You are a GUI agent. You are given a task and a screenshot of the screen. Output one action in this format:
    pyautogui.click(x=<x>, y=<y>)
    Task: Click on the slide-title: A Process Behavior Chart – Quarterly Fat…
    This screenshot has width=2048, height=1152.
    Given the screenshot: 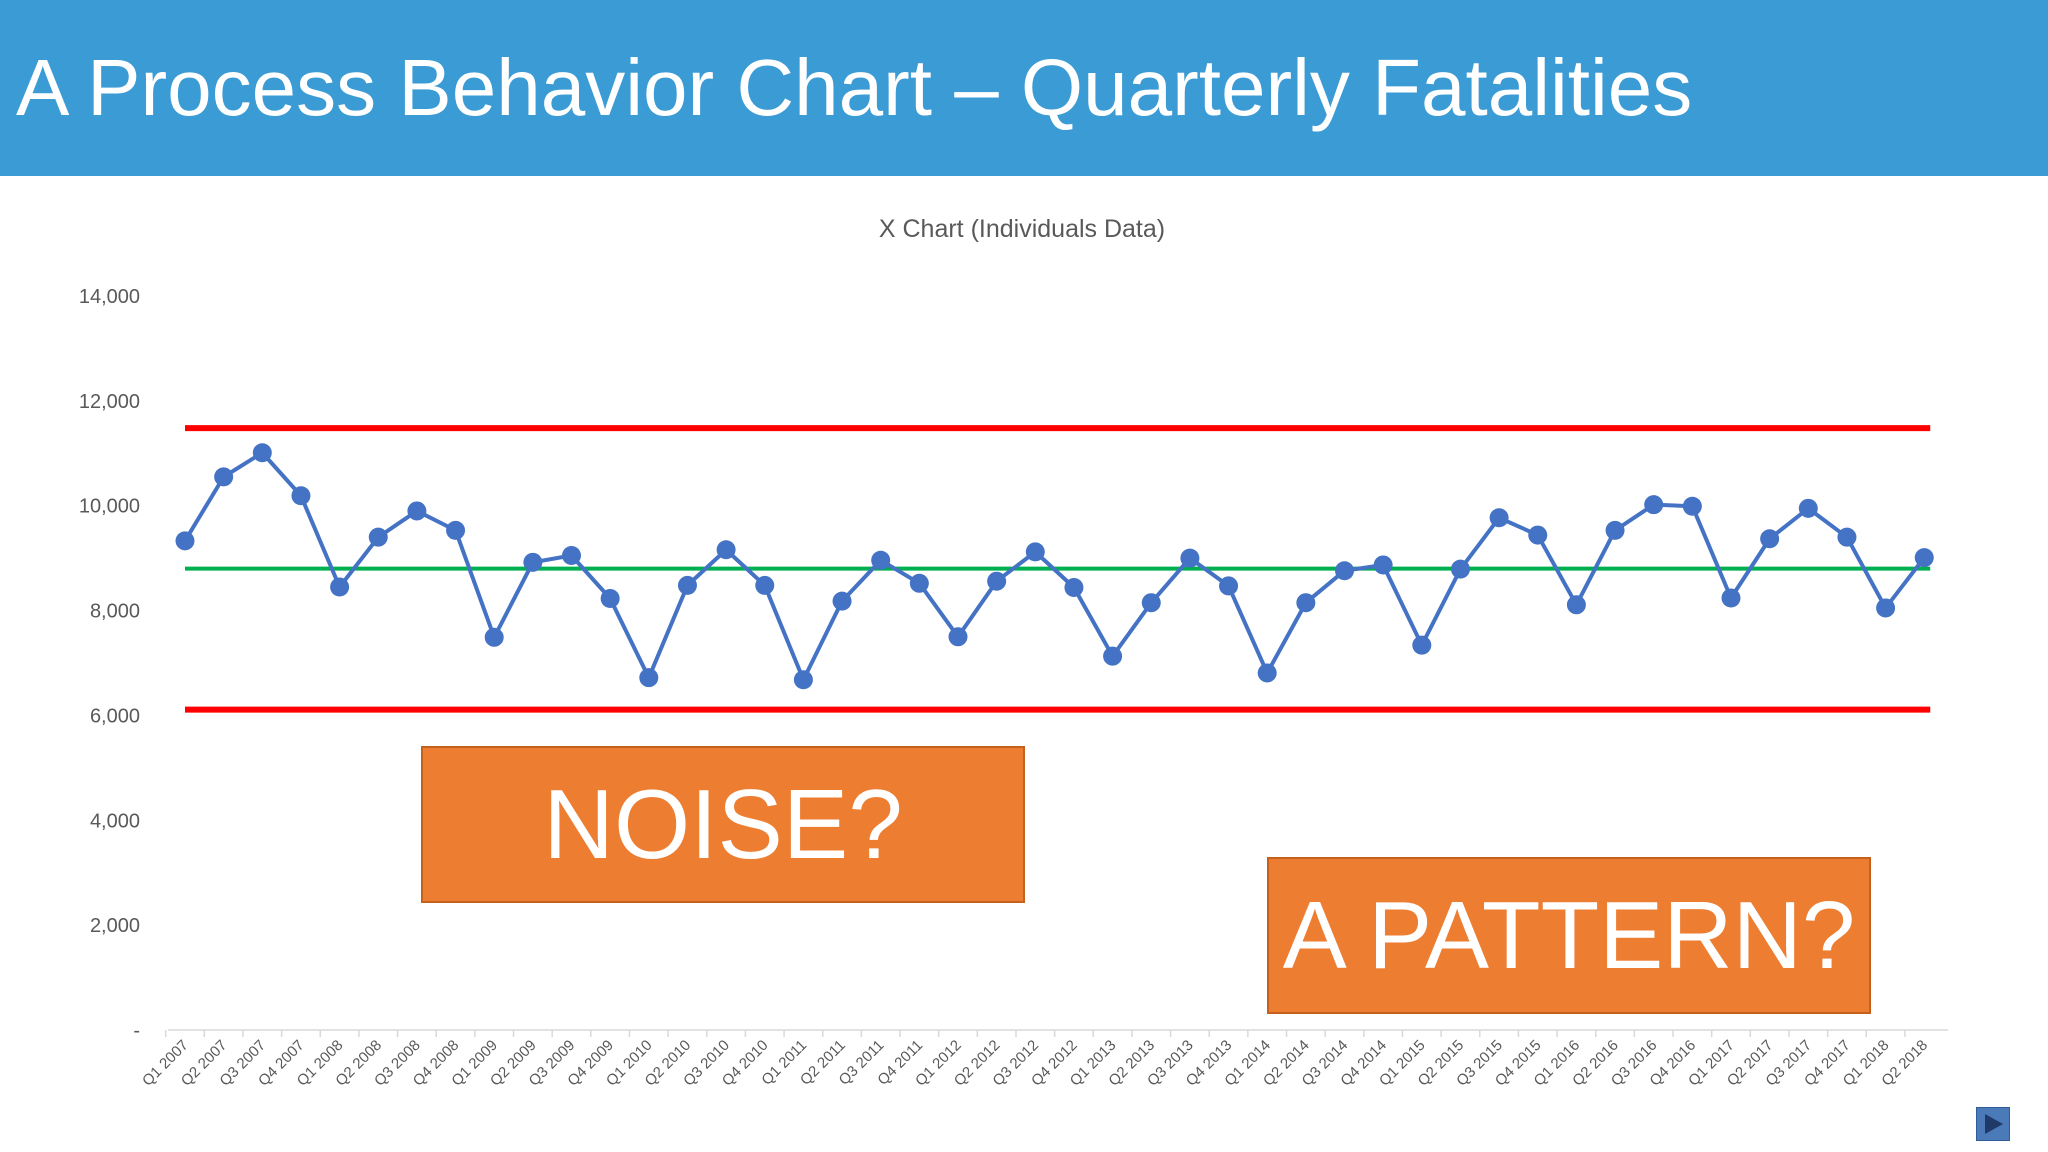 What is the action you would take?
    pyautogui.click(x=854, y=87)
    